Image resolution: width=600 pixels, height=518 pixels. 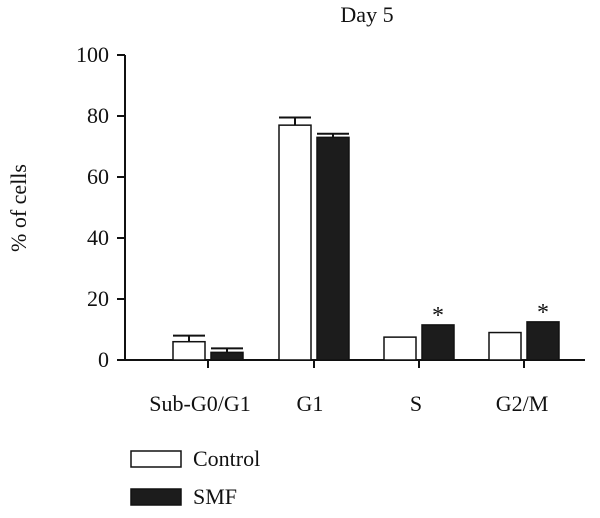 I want to click on y-tick-label: 100, so click(x=92, y=54).